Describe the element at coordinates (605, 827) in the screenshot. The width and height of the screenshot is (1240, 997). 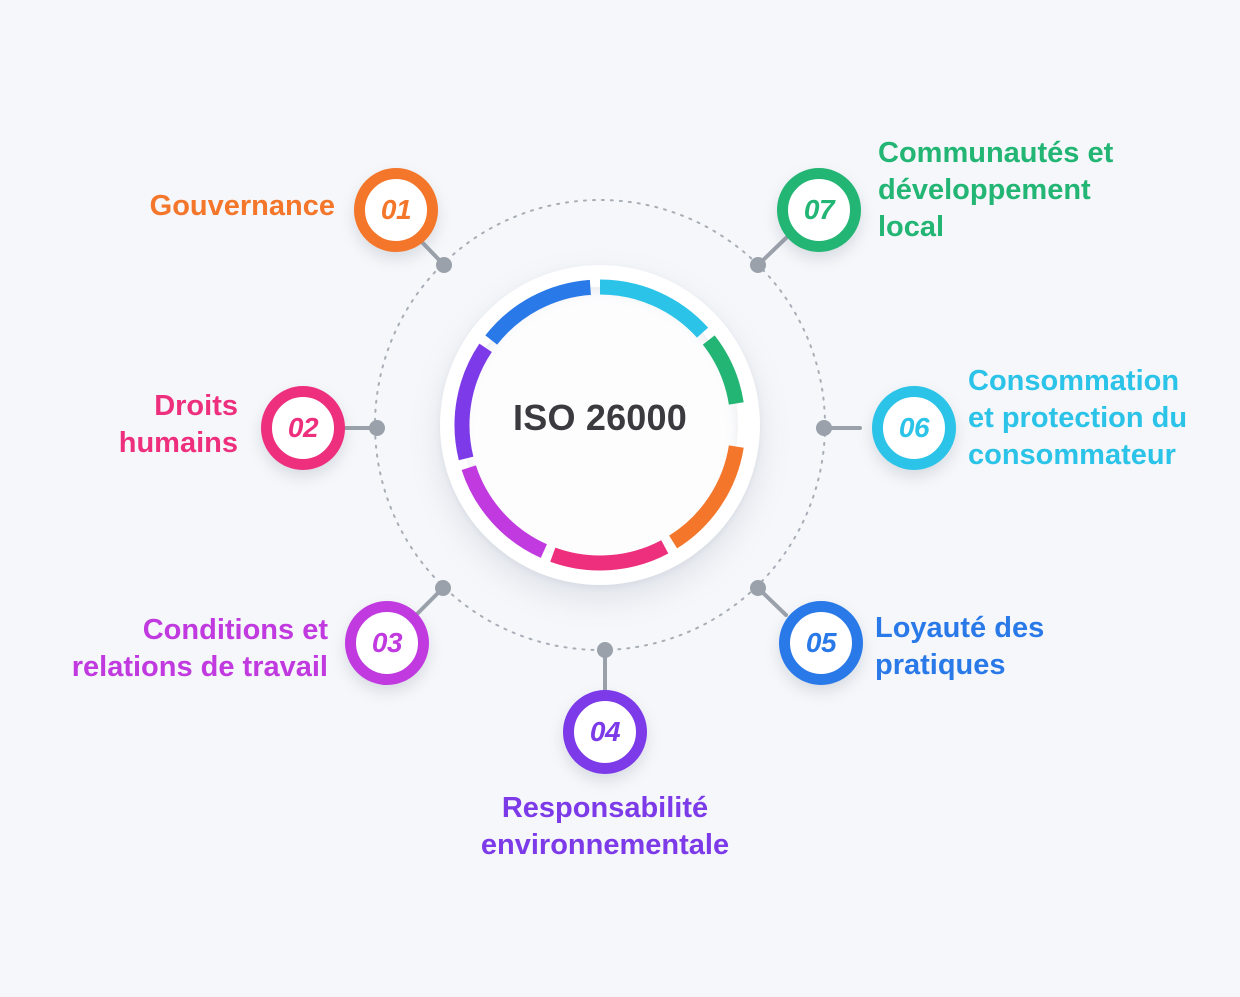
I see `label-04: Responsabilité environnementale` at that location.